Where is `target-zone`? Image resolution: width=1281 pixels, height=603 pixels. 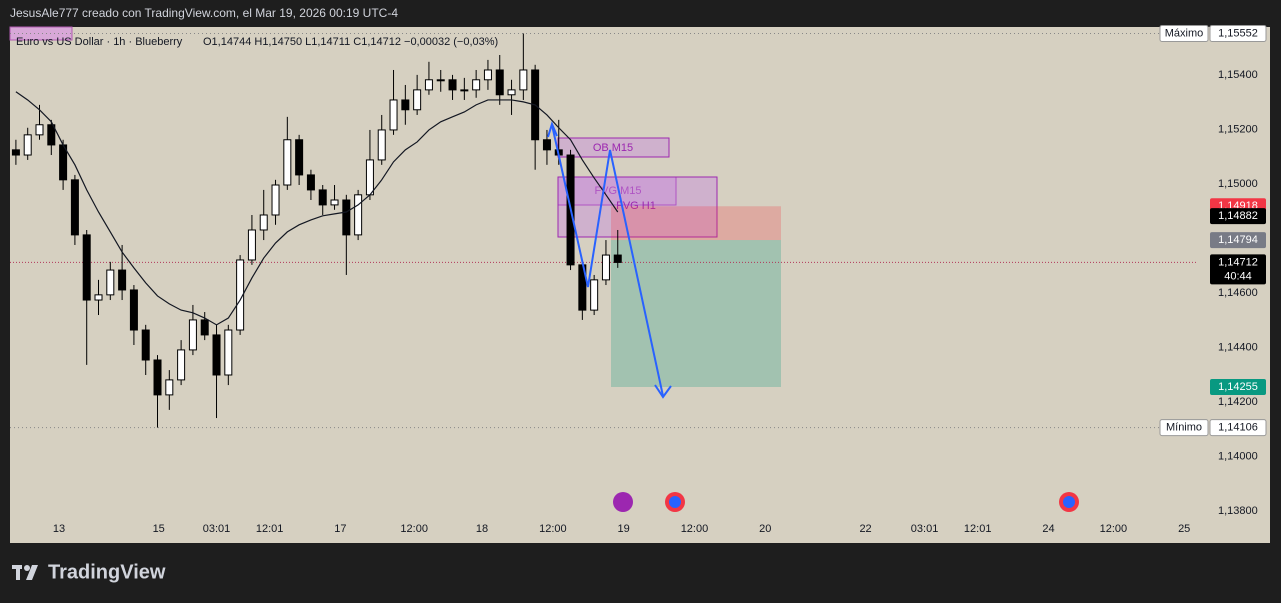 target-zone is located at coordinates (696, 313).